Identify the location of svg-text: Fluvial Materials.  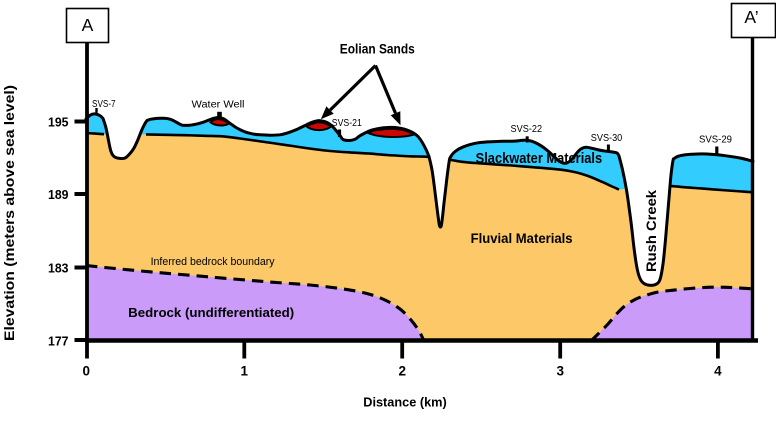
(522, 238).